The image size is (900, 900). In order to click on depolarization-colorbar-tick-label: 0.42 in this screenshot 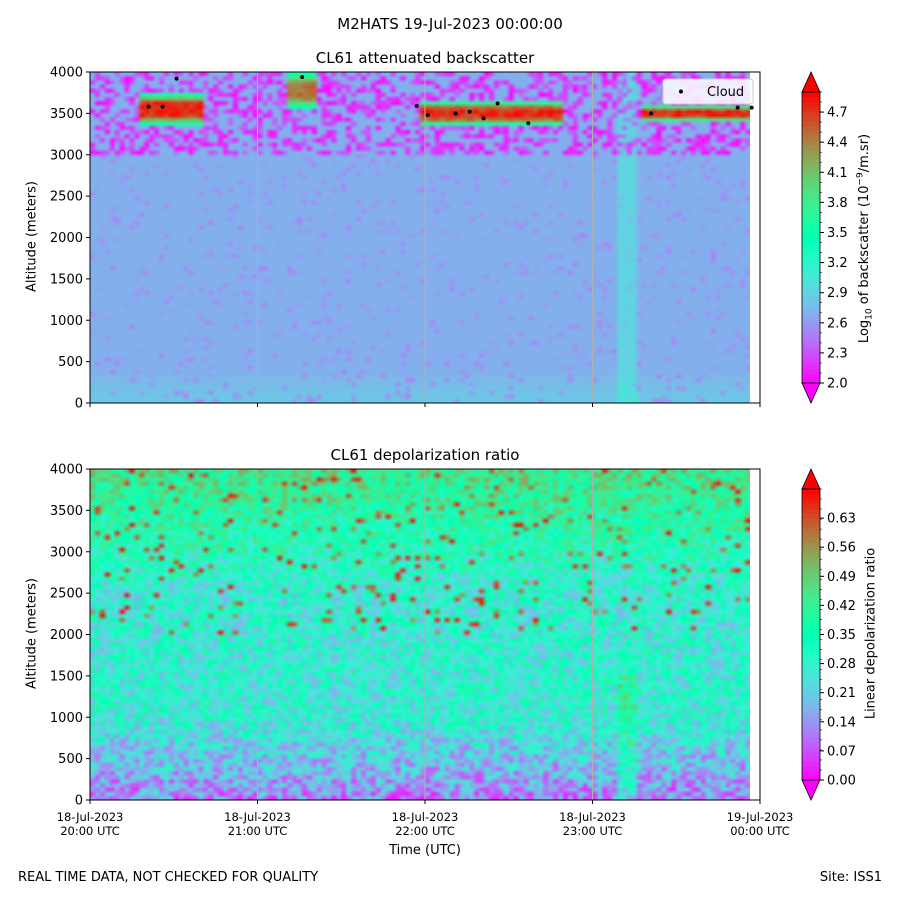, I will do `click(841, 606)`.